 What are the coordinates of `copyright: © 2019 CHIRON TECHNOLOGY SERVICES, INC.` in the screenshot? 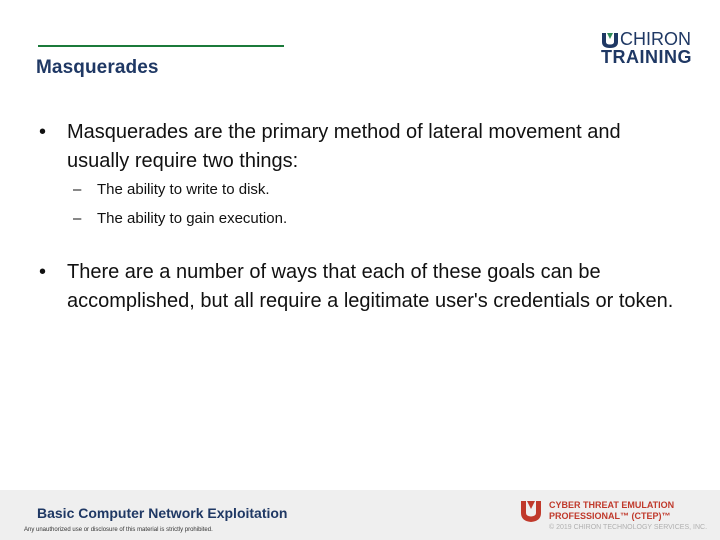 It's located at (628, 527).